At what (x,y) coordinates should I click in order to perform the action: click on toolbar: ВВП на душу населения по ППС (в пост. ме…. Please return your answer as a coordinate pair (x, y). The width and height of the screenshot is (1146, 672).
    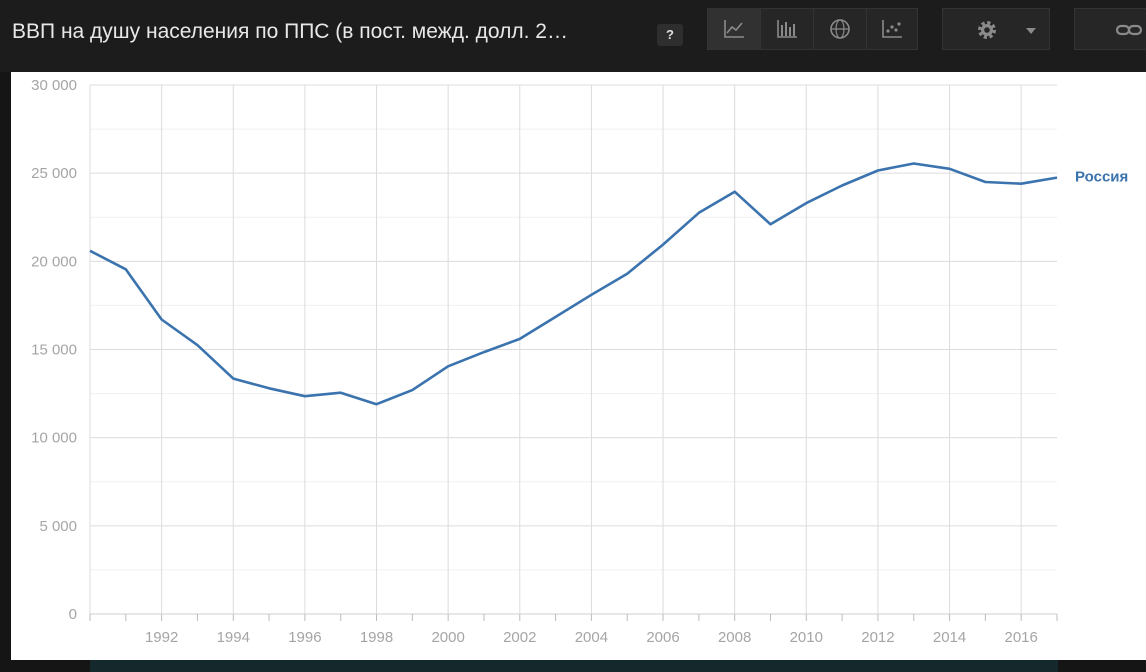
    Looking at the image, I should click on (573, 36).